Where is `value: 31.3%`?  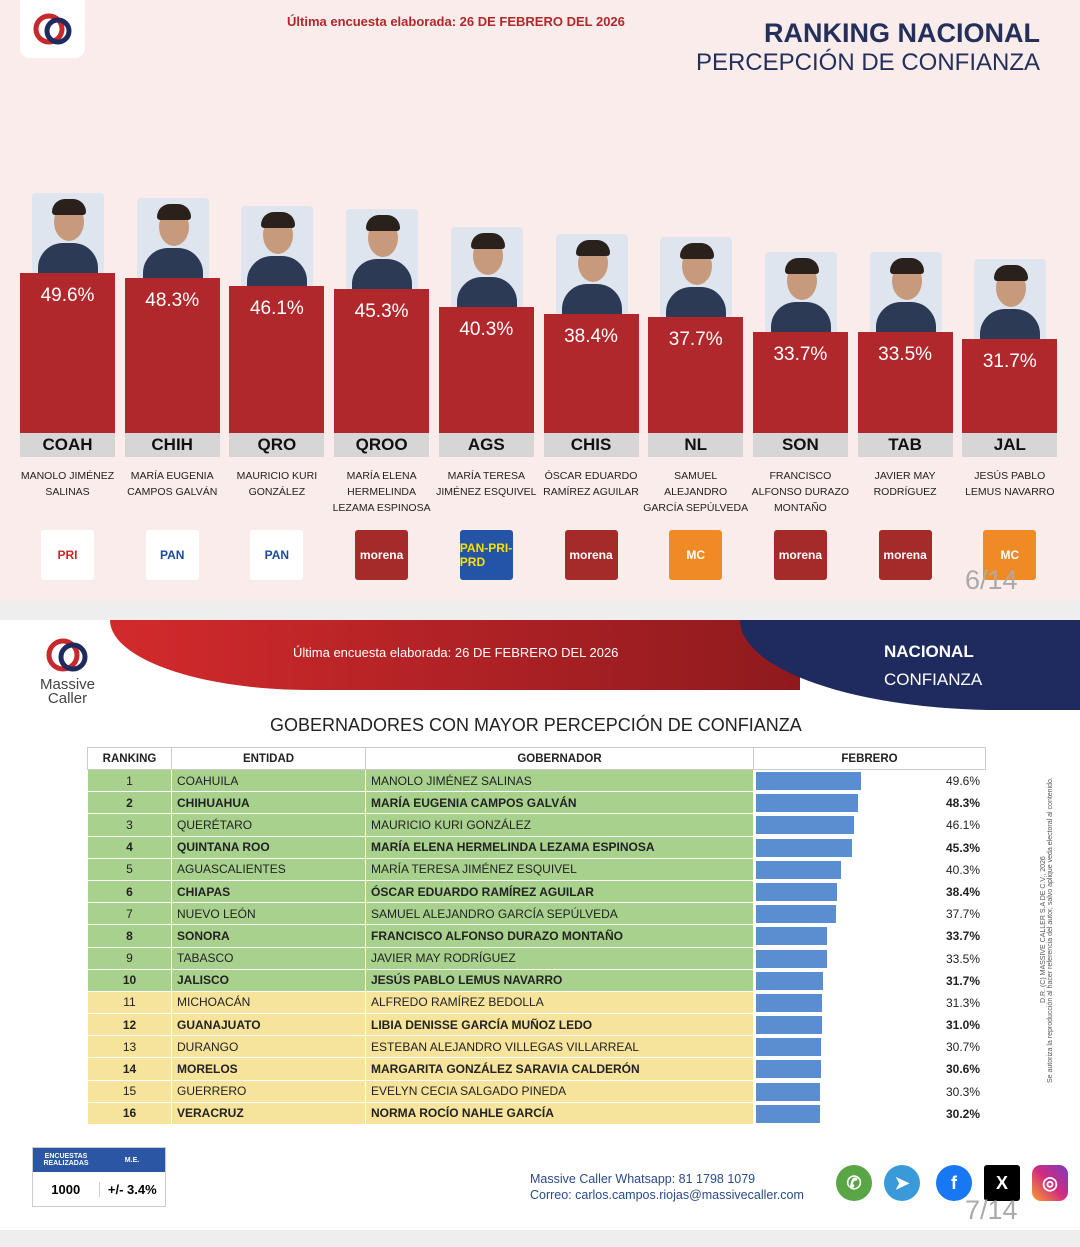
value: 31.3% is located at coordinates (962, 1002).